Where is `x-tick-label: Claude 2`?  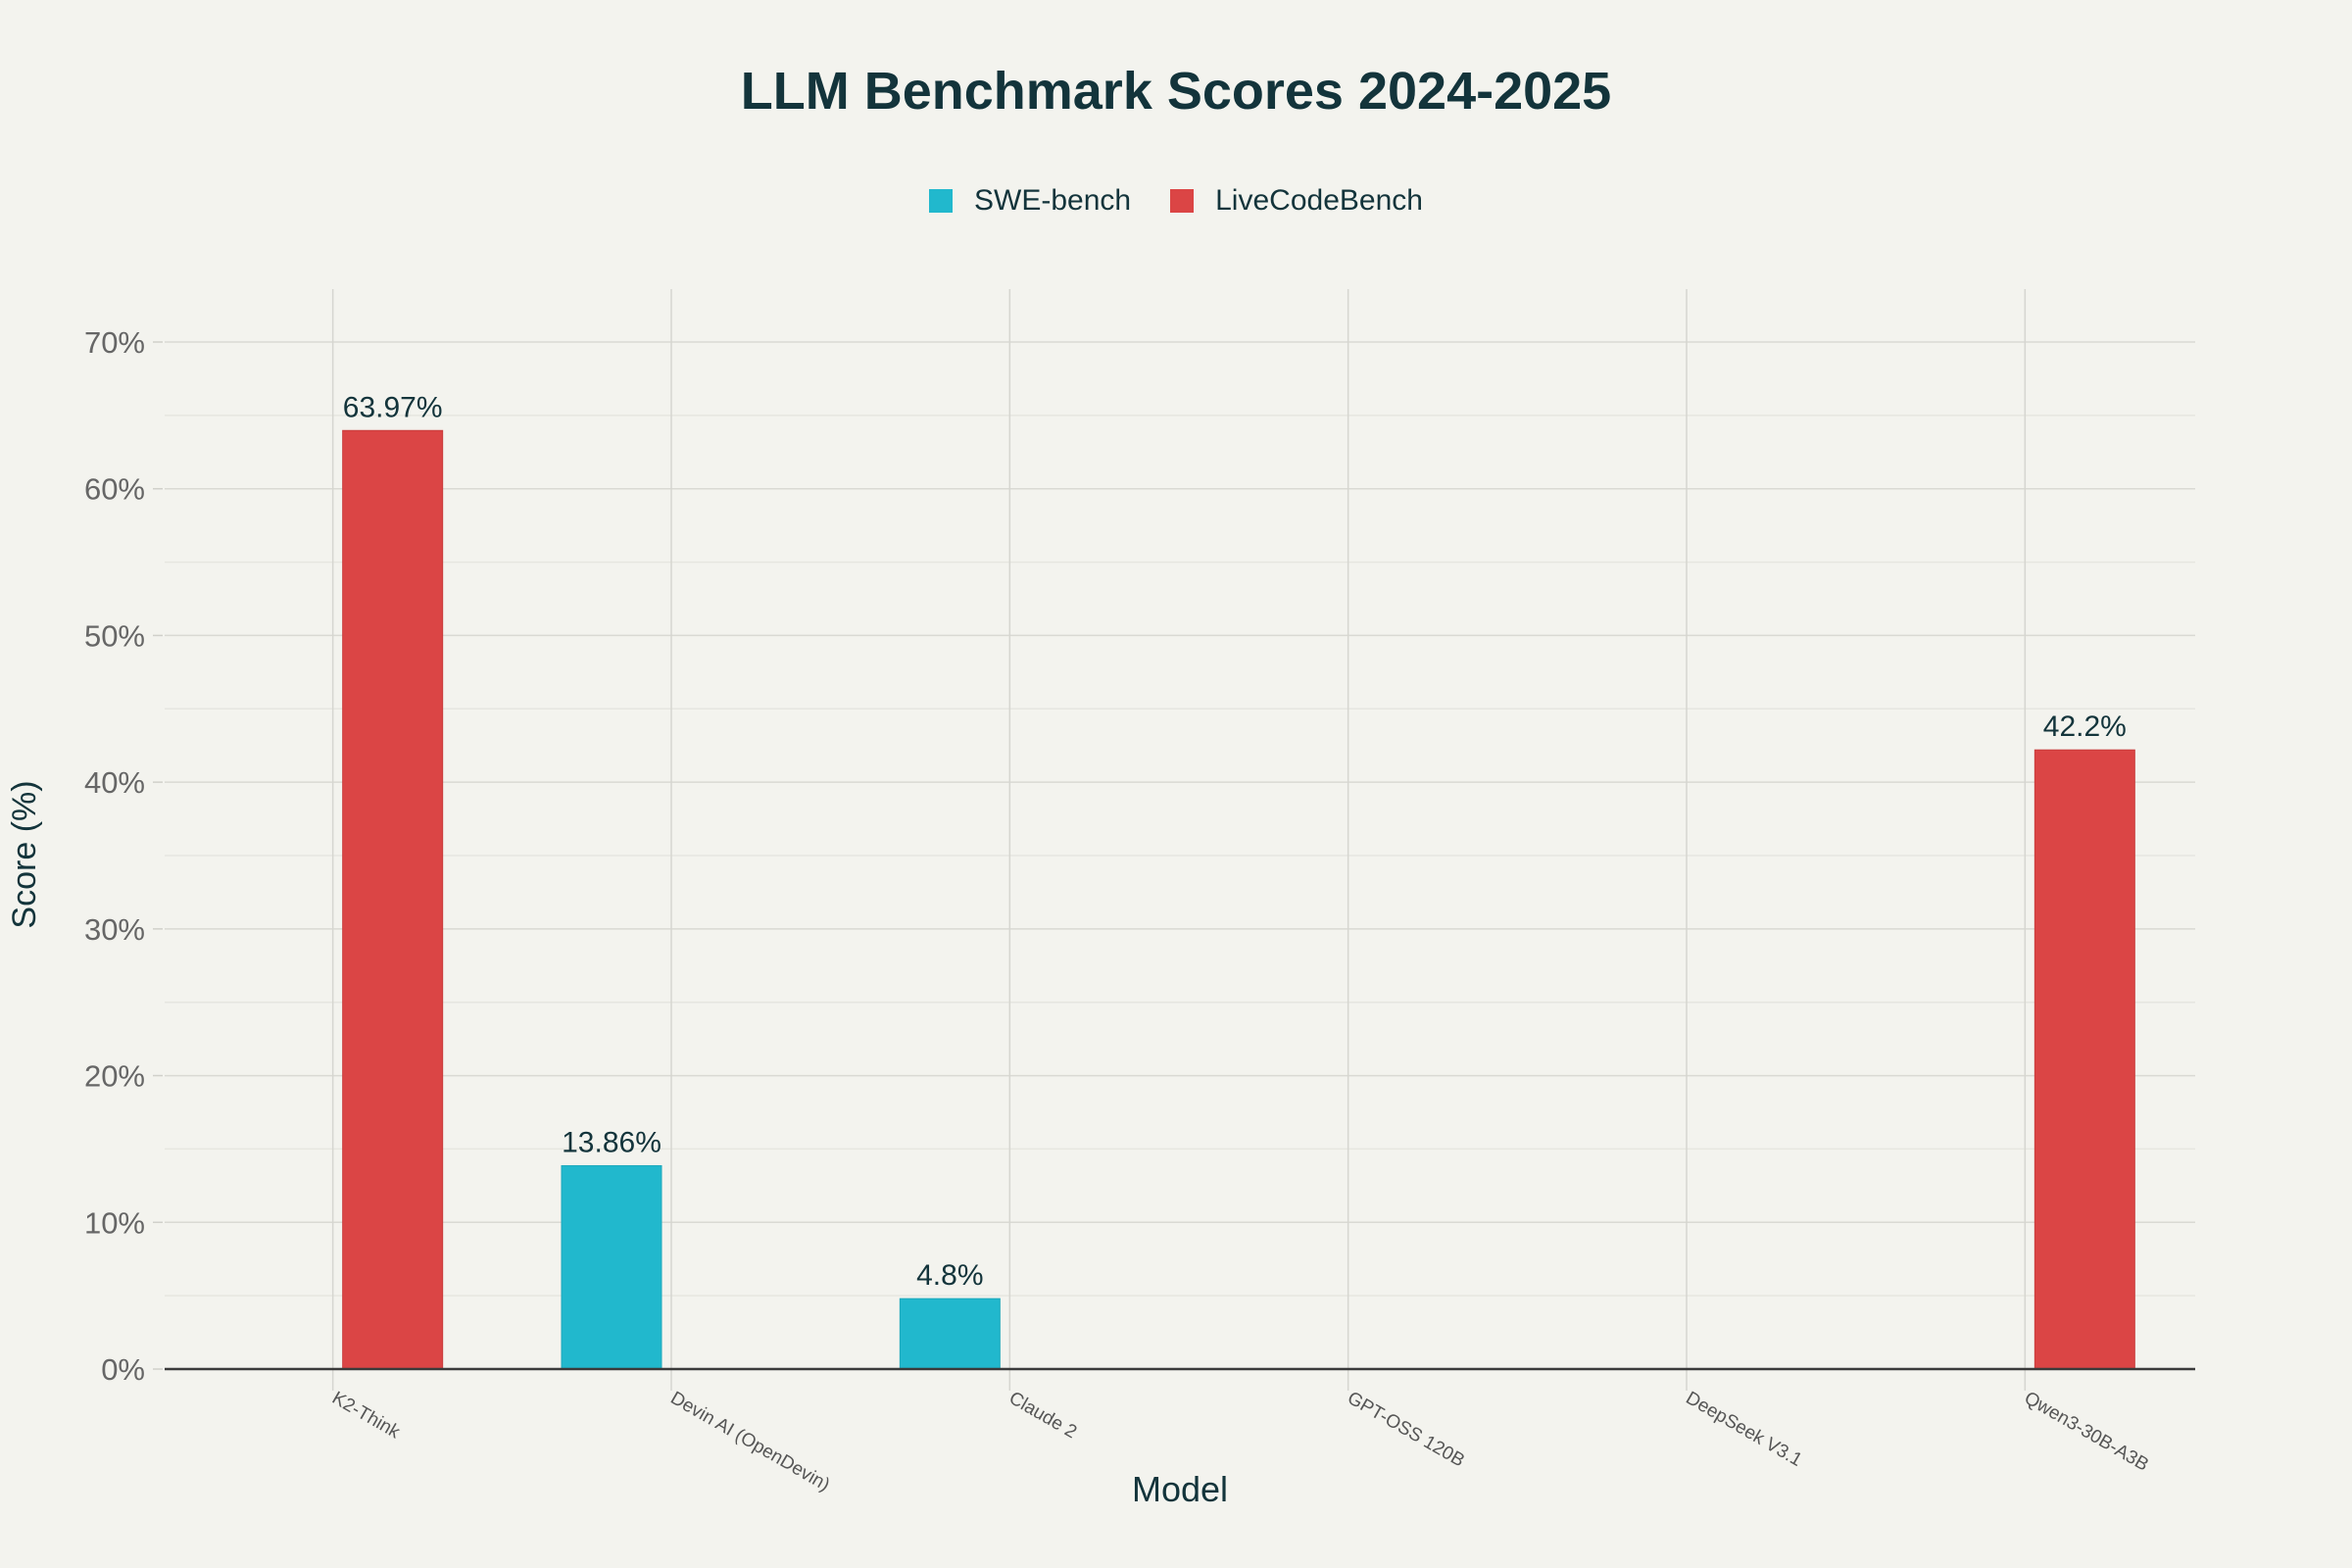 x-tick-label: Claude 2 is located at coordinates (1042, 1415).